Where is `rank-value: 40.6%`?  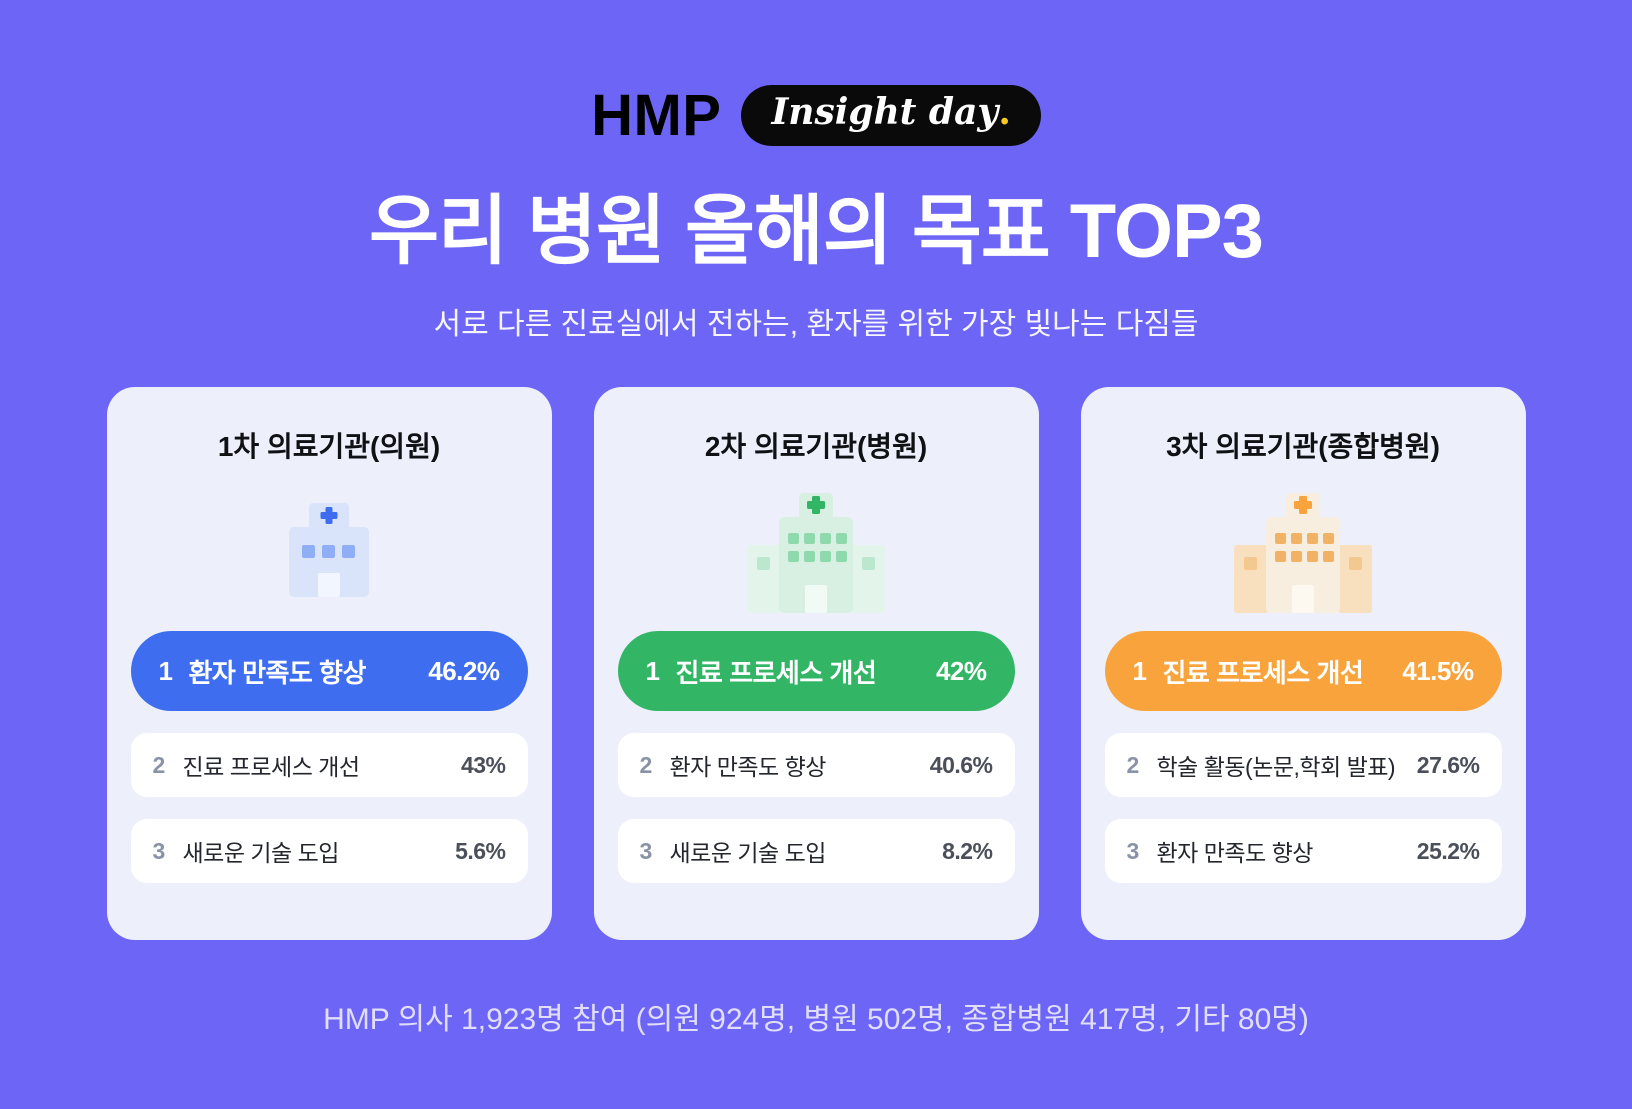
rank-value: 40.6% is located at coordinates (961, 764).